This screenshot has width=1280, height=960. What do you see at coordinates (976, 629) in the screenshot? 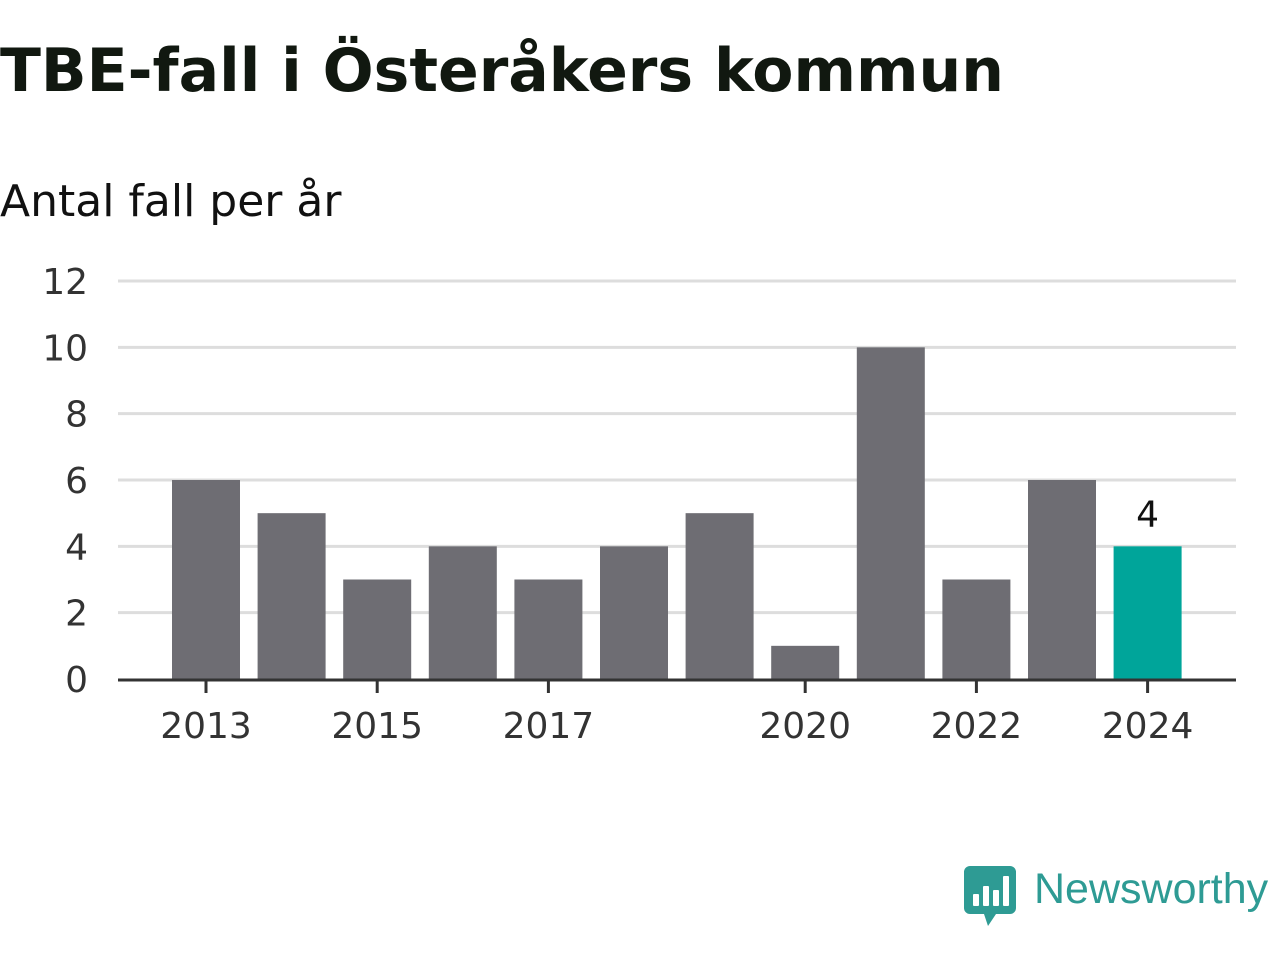
I see `bar-2022` at bounding box center [976, 629].